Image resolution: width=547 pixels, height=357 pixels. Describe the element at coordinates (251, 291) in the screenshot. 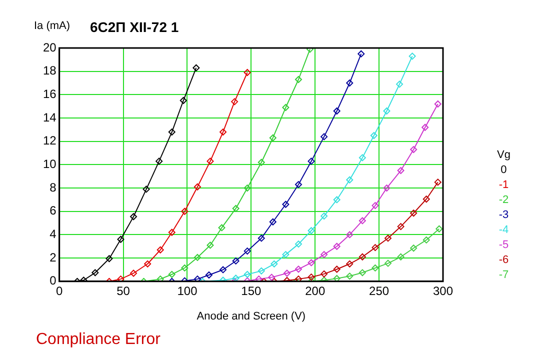

I see `x-tick-label: 150` at that location.